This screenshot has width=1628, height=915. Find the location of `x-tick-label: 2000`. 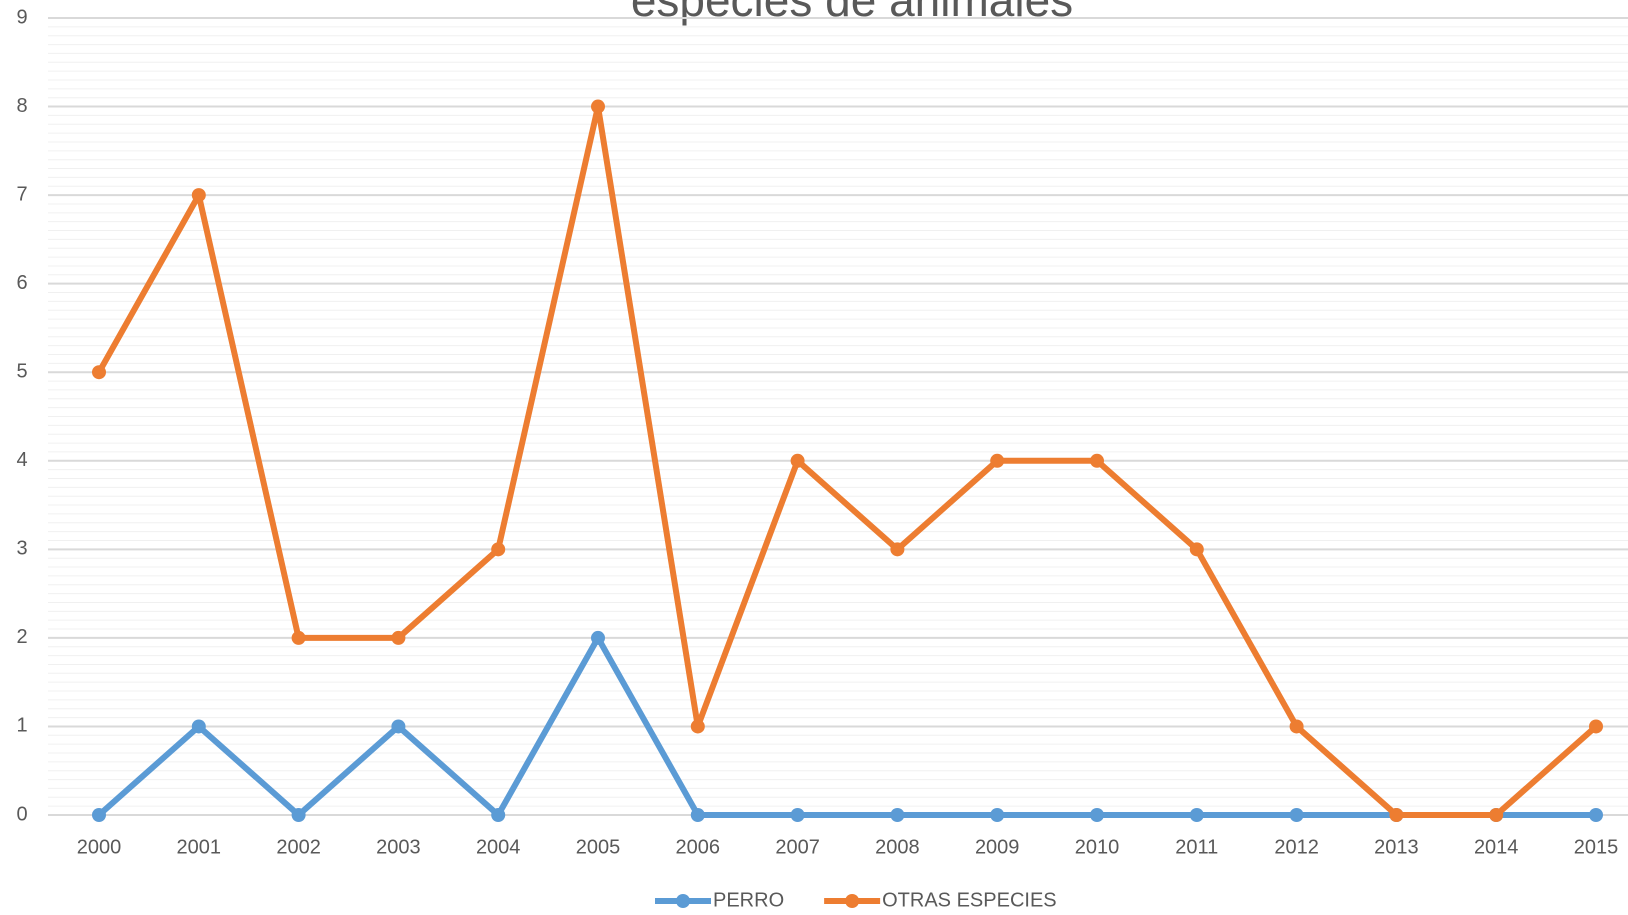

x-tick-label: 2000 is located at coordinates (99, 847).